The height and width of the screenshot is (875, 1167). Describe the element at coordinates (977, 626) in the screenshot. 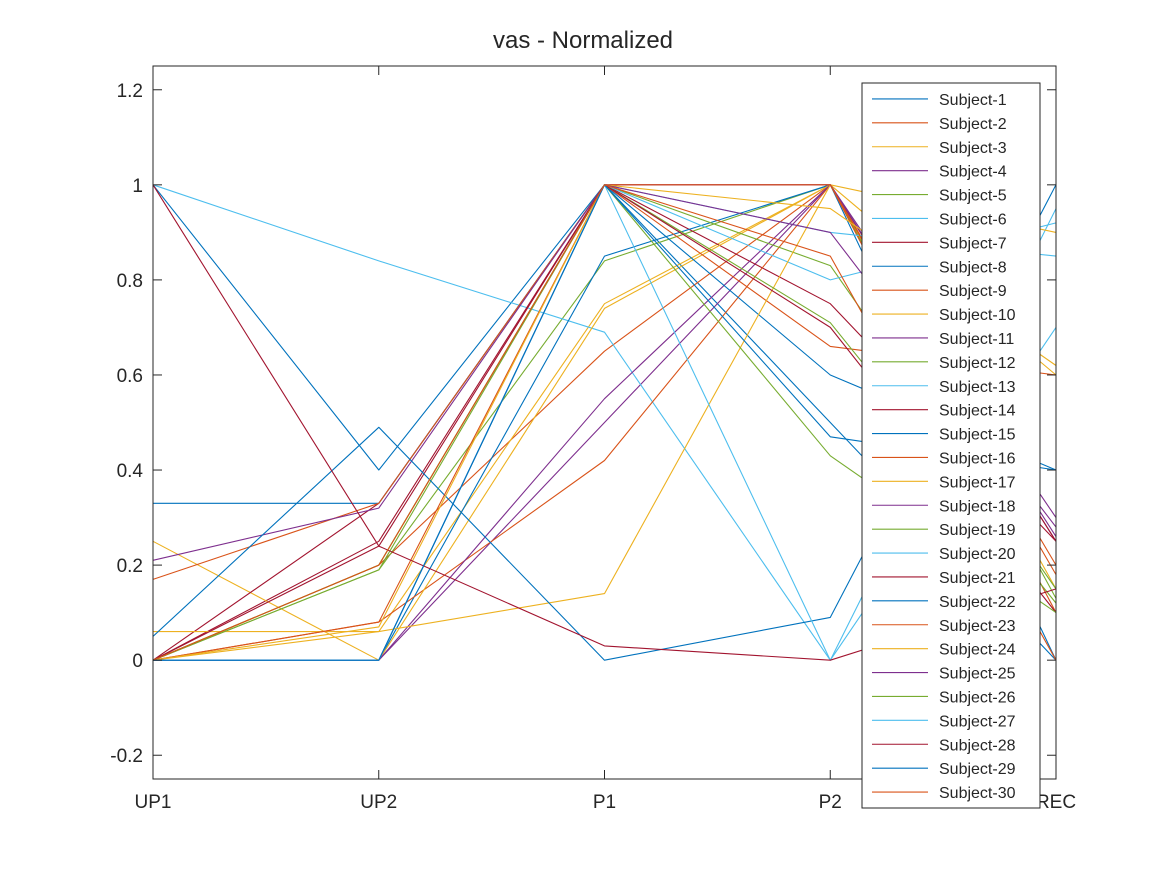

I see `legend-label-23: Subject-23` at that location.